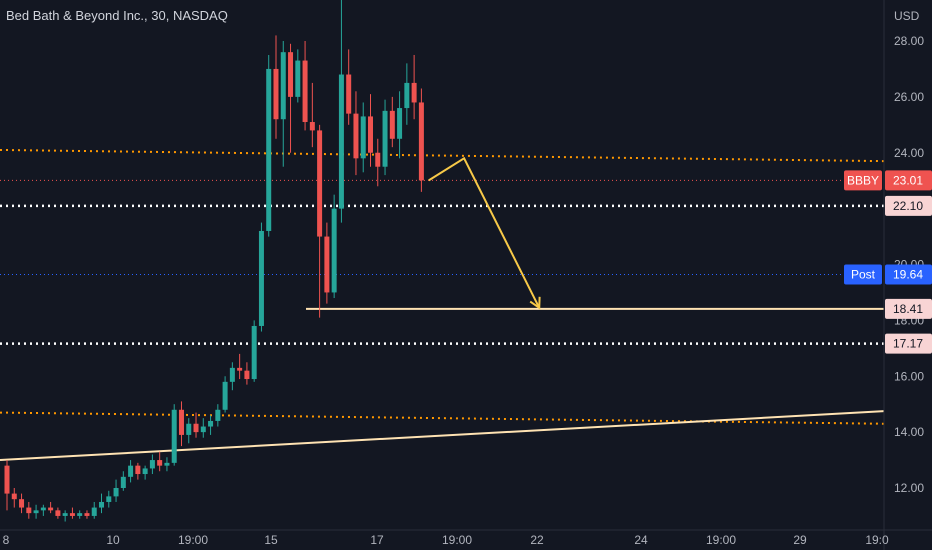  What do you see at coordinates (909, 488) in the screenshot?
I see `y-tick-label: 12.00` at bounding box center [909, 488].